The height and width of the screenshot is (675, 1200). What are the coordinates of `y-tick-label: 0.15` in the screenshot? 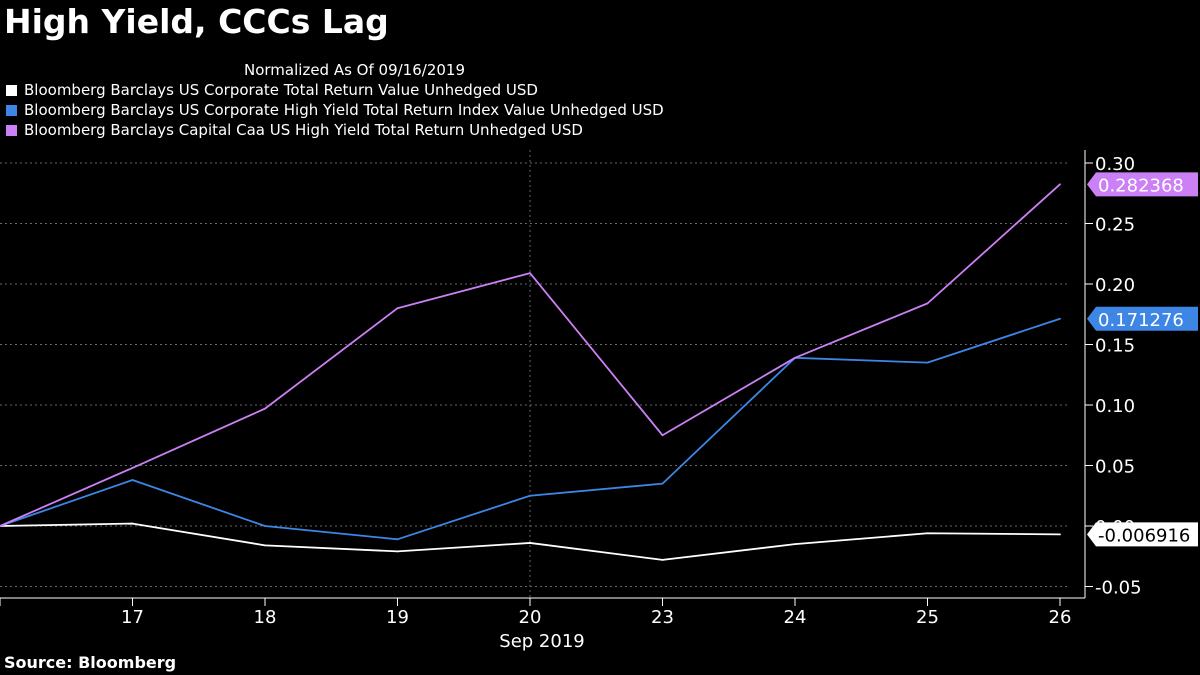 It's located at (1115, 346).